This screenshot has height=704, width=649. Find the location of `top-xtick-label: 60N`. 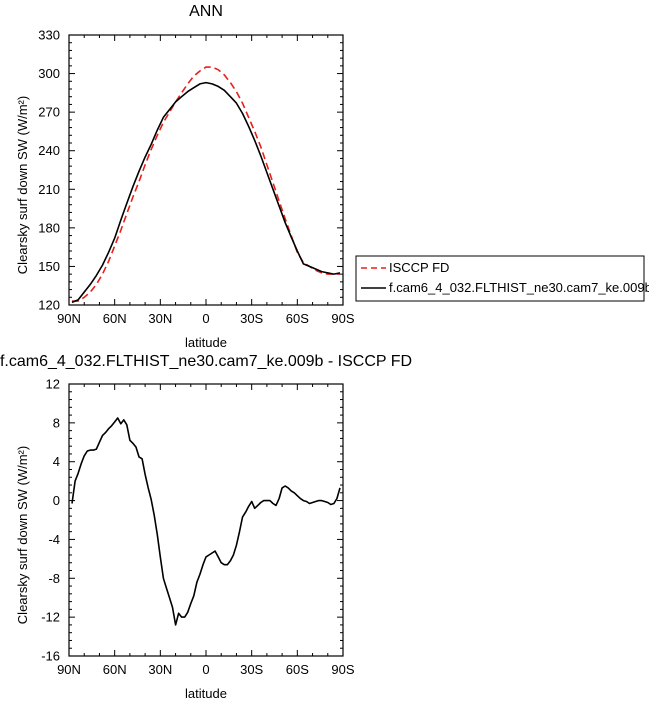

top-xtick-label: 60N is located at coordinates (115, 318).